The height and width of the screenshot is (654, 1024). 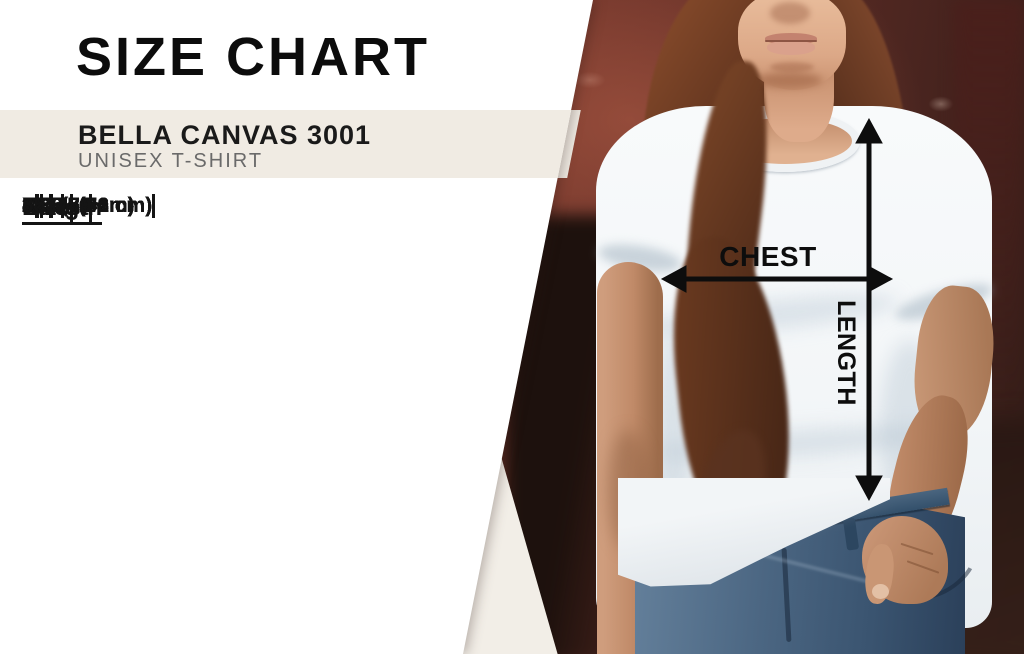 What do you see at coordinates (791, 41) in the screenshot?
I see `model-lip-line` at bounding box center [791, 41].